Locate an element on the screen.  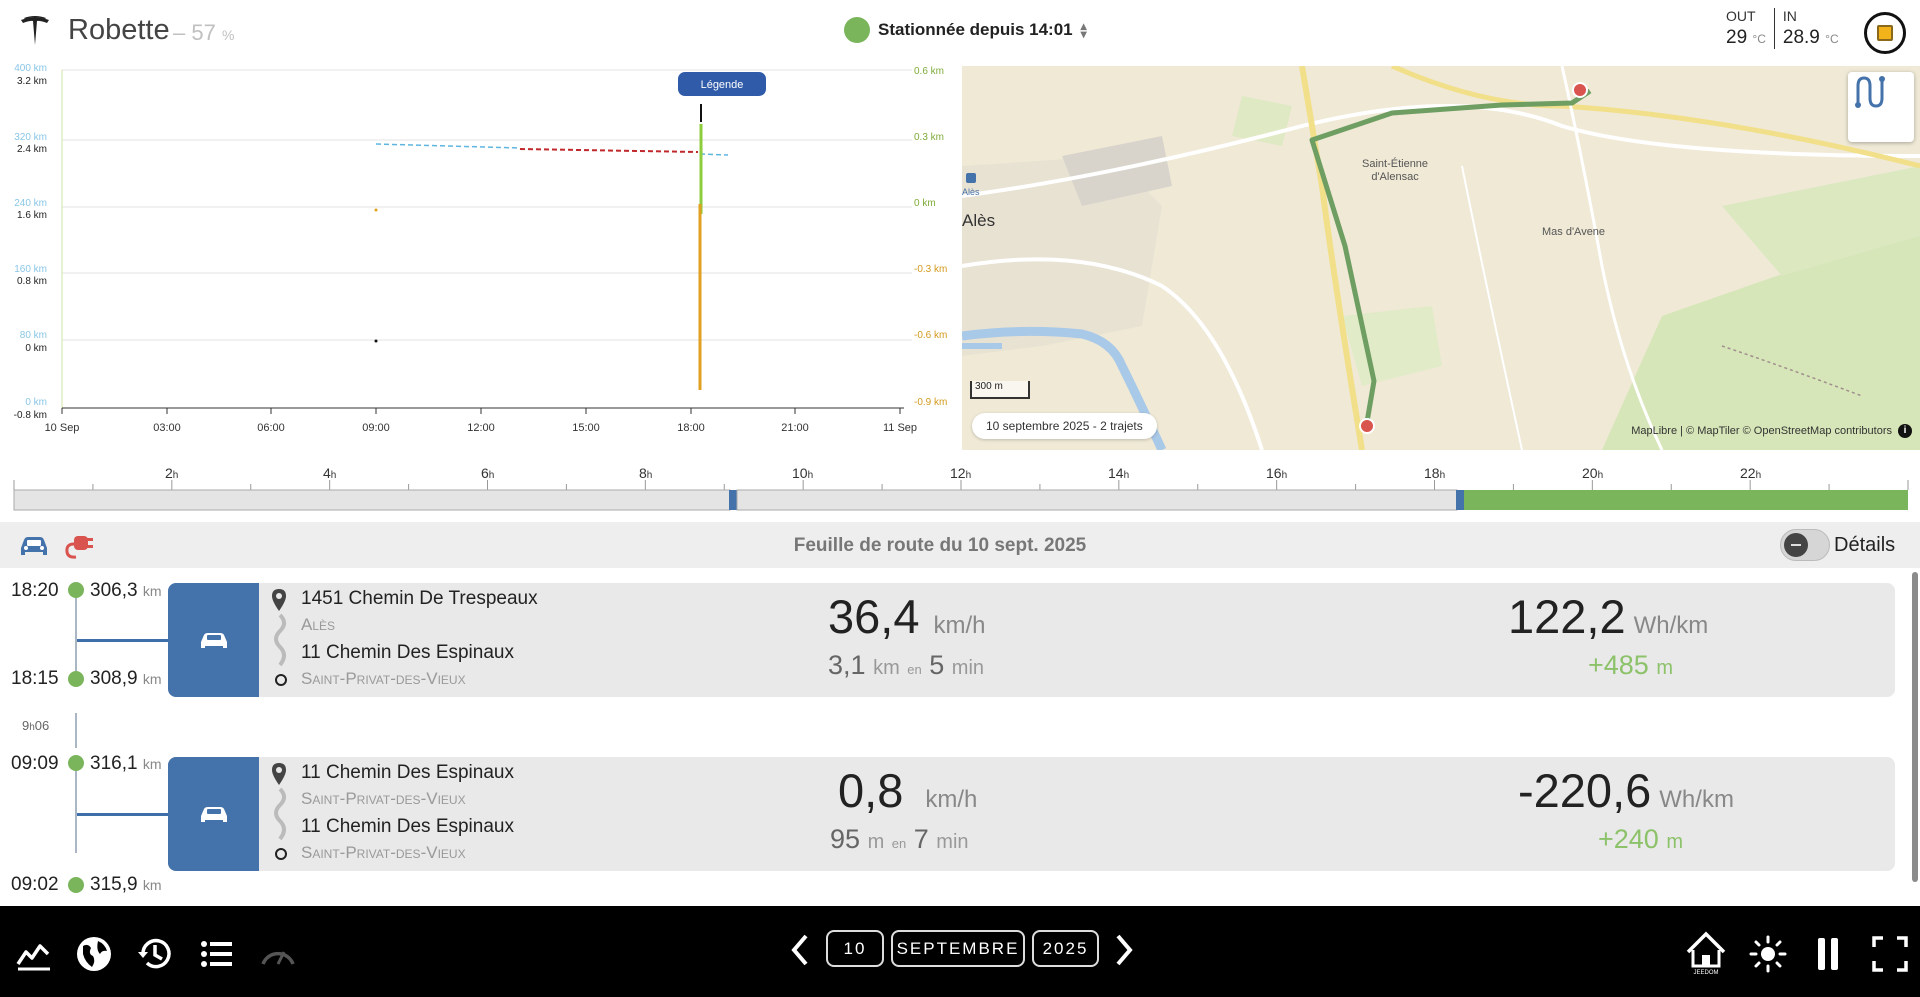
trip-start-dot is located at coordinates (76, 679).